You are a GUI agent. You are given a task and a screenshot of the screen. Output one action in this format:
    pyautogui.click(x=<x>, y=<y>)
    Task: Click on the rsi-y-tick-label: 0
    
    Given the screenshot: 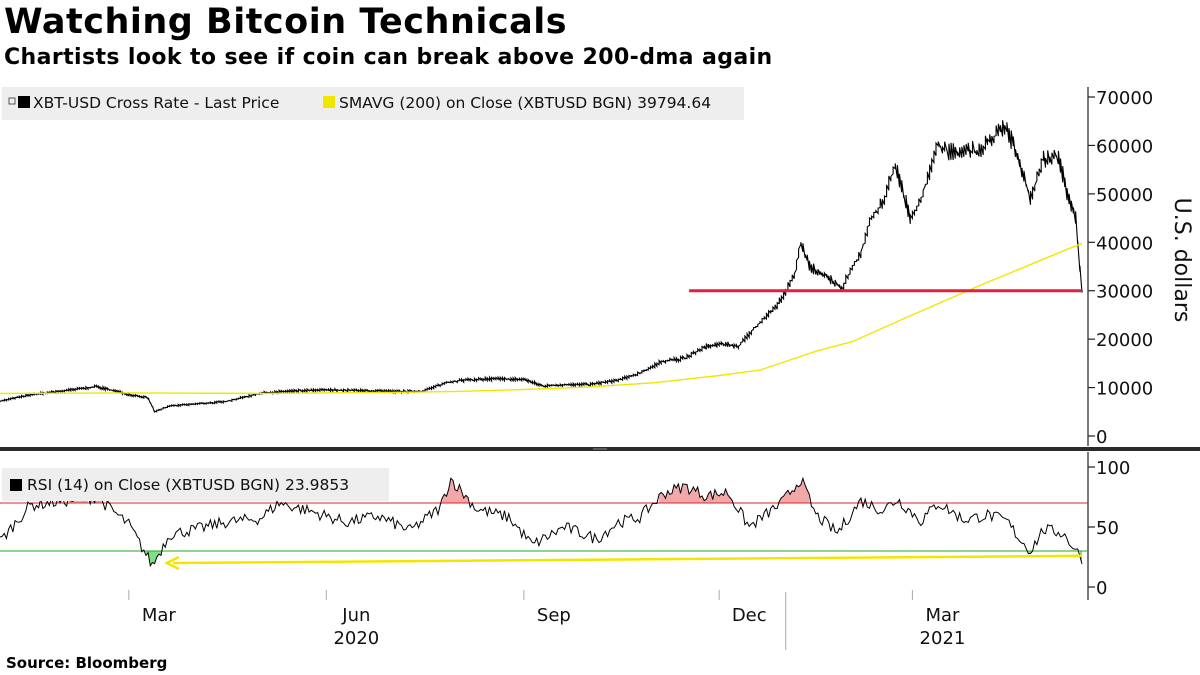 What is the action you would take?
    pyautogui.click(x=1101, y=588)
    